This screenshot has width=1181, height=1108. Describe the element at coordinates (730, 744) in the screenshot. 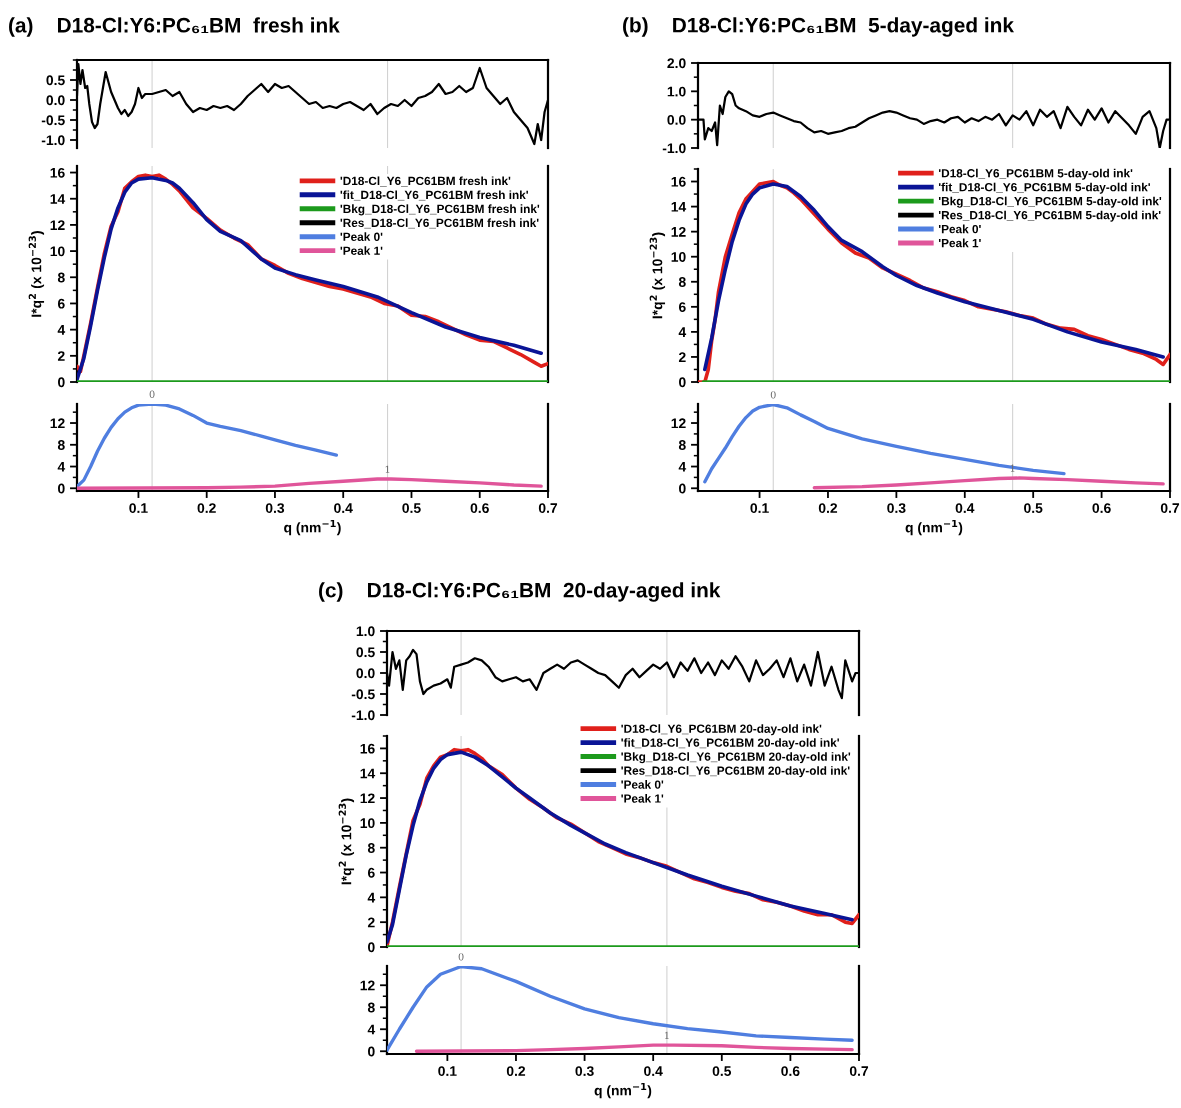

I see `legend-label: 'fit_D18-Cl_Y6_PC61BM 20-day-old ink'` at that location.